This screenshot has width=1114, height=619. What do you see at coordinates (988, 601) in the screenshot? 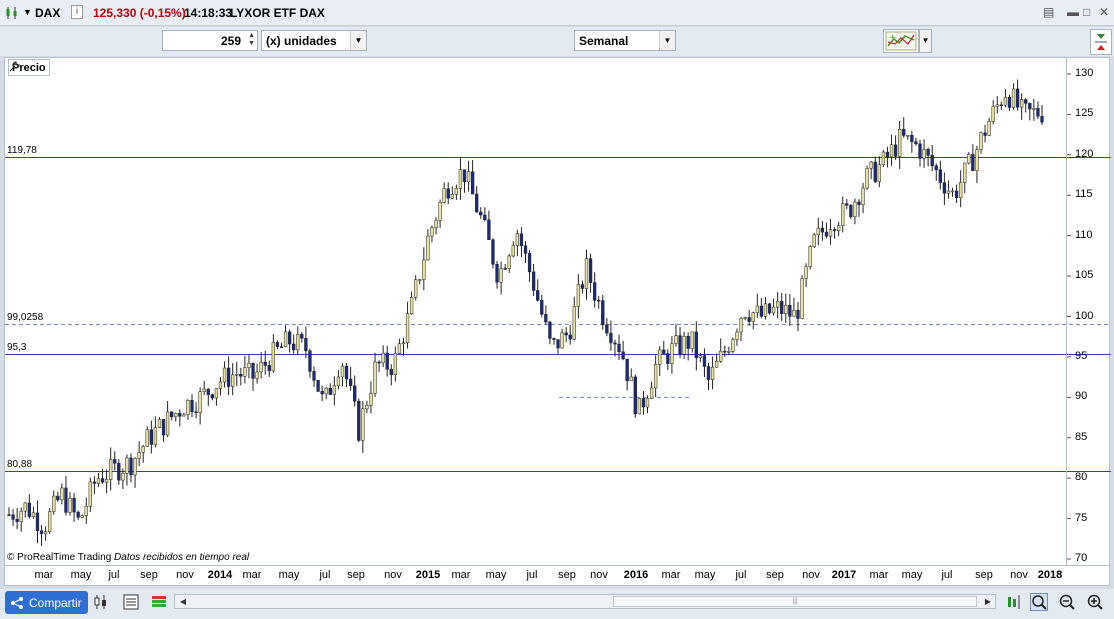
I see `scroll-right-icon: ▶` at bounding box center [988, 601].